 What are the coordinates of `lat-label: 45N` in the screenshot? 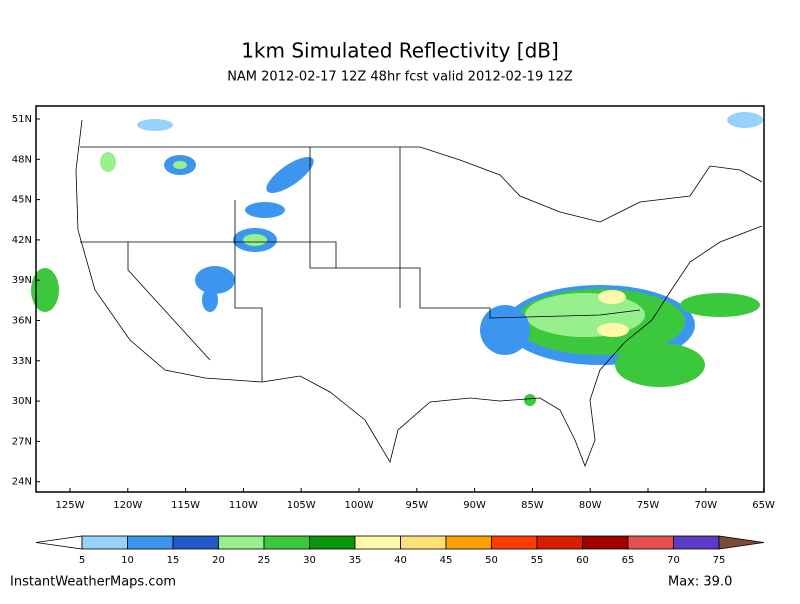 It's located at (22, 200).